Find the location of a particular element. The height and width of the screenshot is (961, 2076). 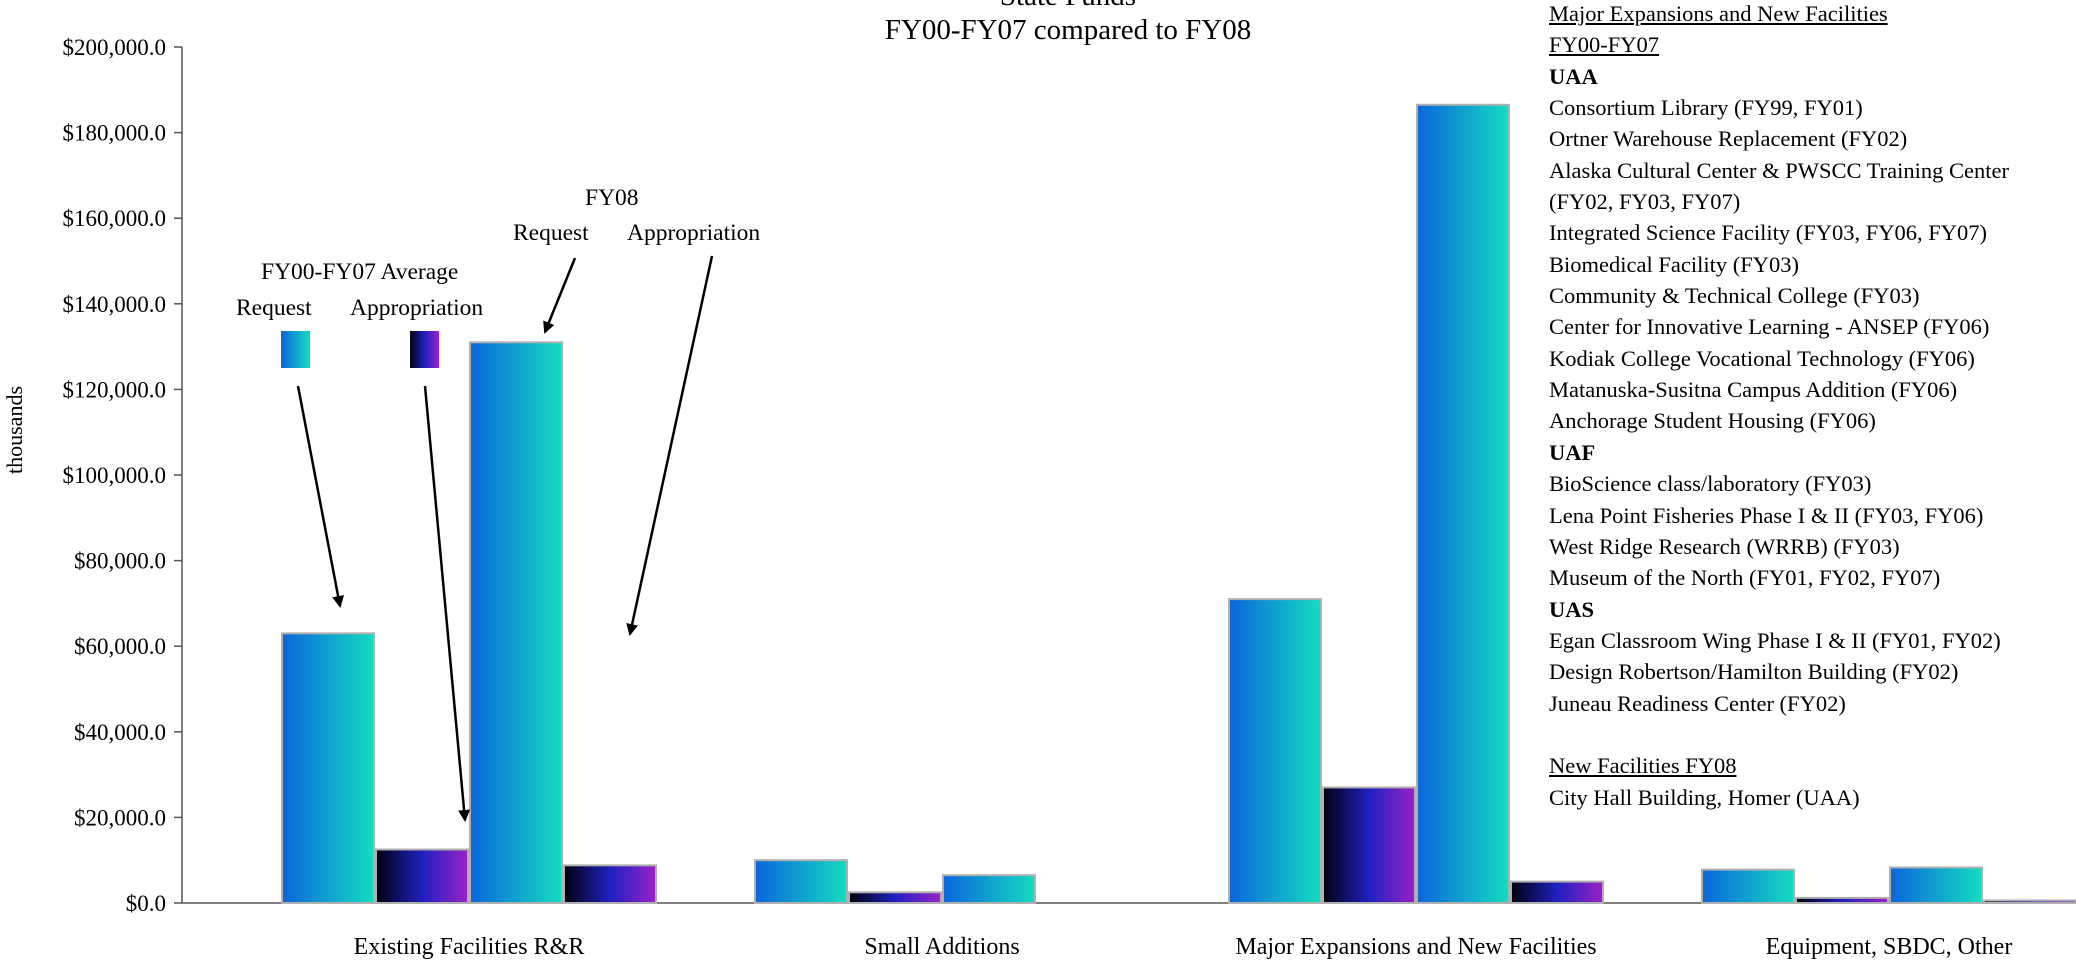

legend-fy08-label: FY08 is located at coordinates (612, 198).